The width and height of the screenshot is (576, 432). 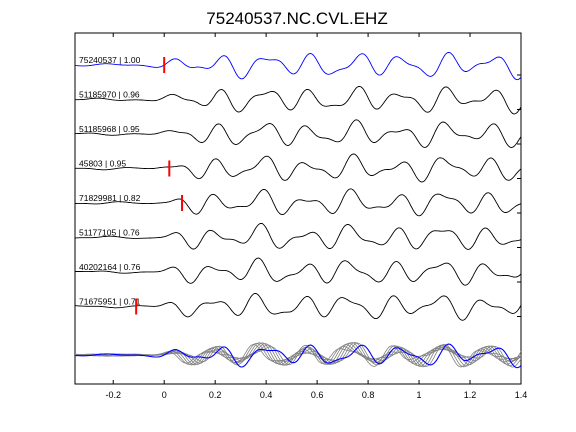 What do you see at coordinates (110, 60) in the screenshot?
I see `trace-label: 75240537 | 1.00` at bounding box center [110, 60].